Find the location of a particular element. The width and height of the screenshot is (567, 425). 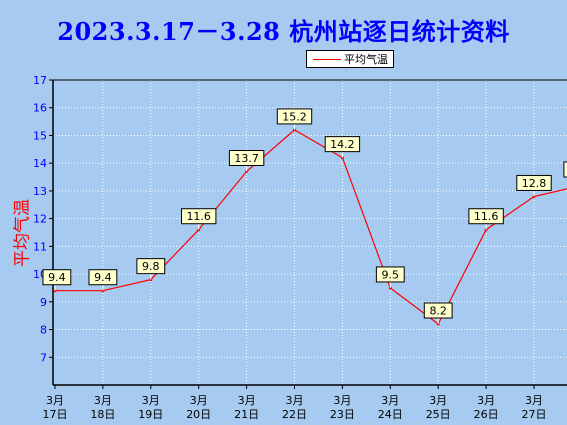

x-tick-label-day: 21日 is located at coordinates (246, 414).